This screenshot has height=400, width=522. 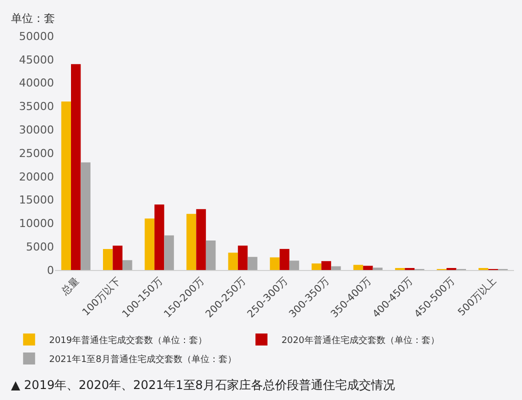 I want to click on y-tick-label: 45000, so click(x=36, y=59).